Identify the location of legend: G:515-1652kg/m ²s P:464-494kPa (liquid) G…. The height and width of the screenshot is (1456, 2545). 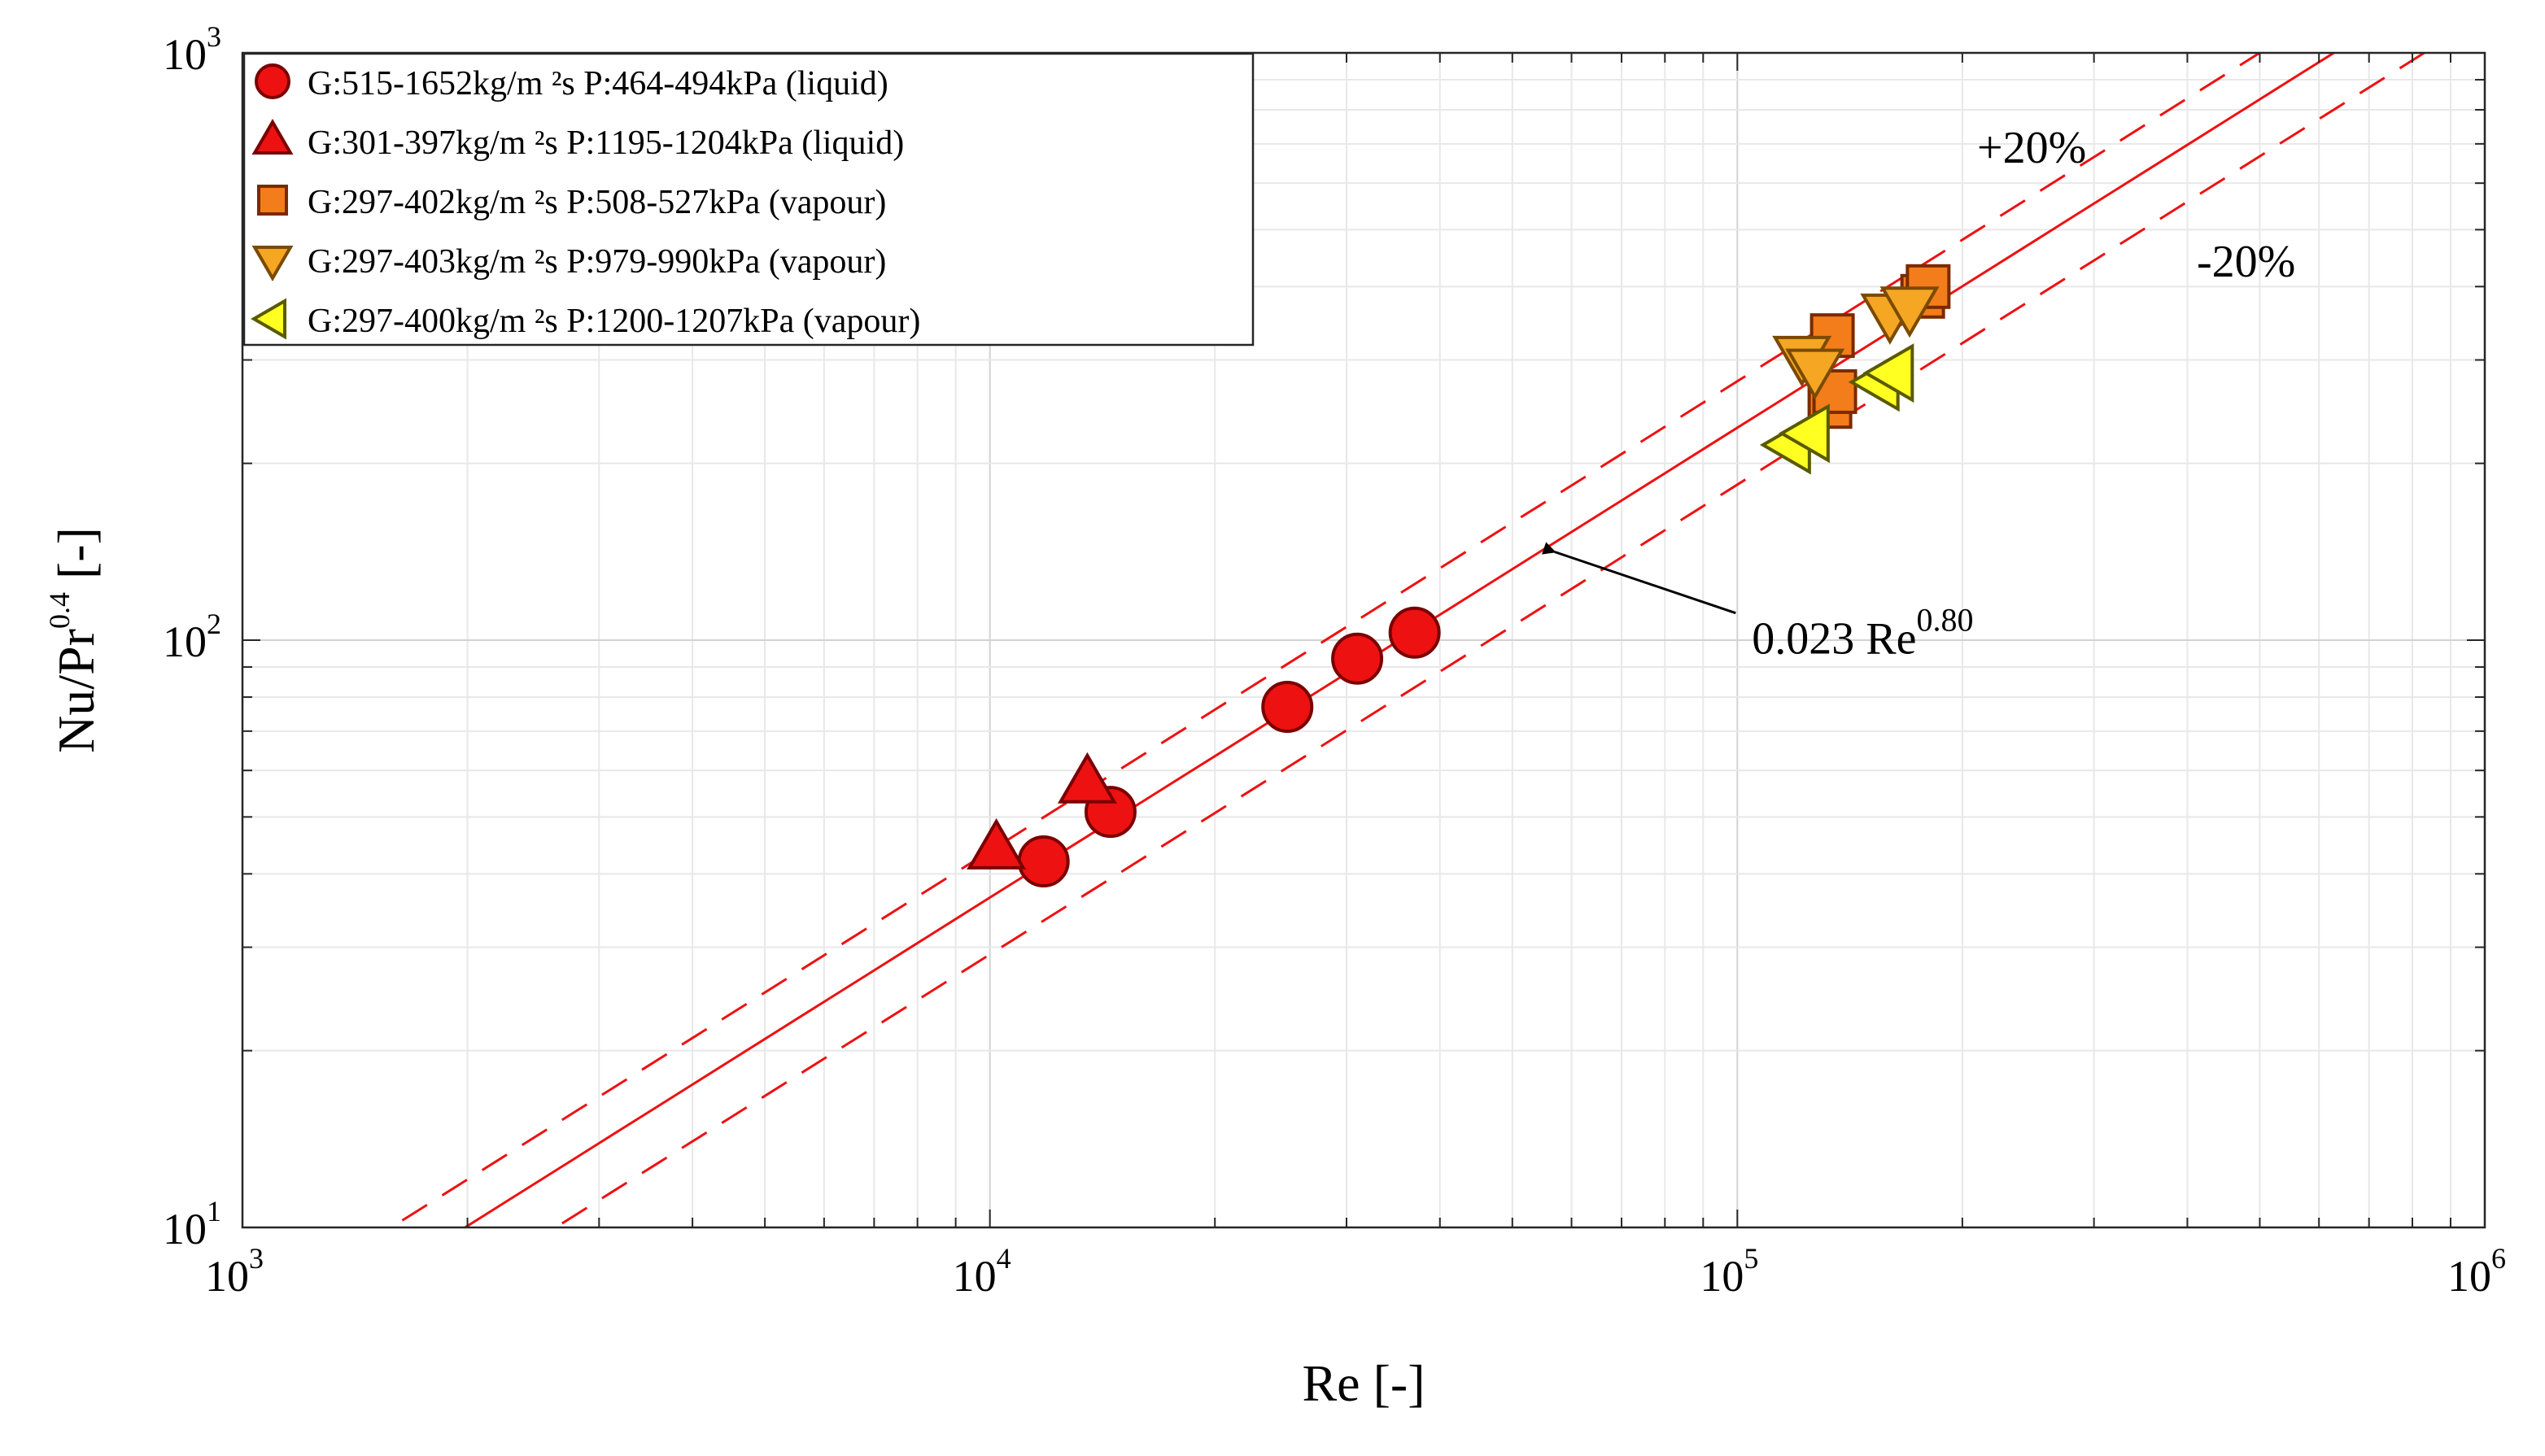
(748, 200).